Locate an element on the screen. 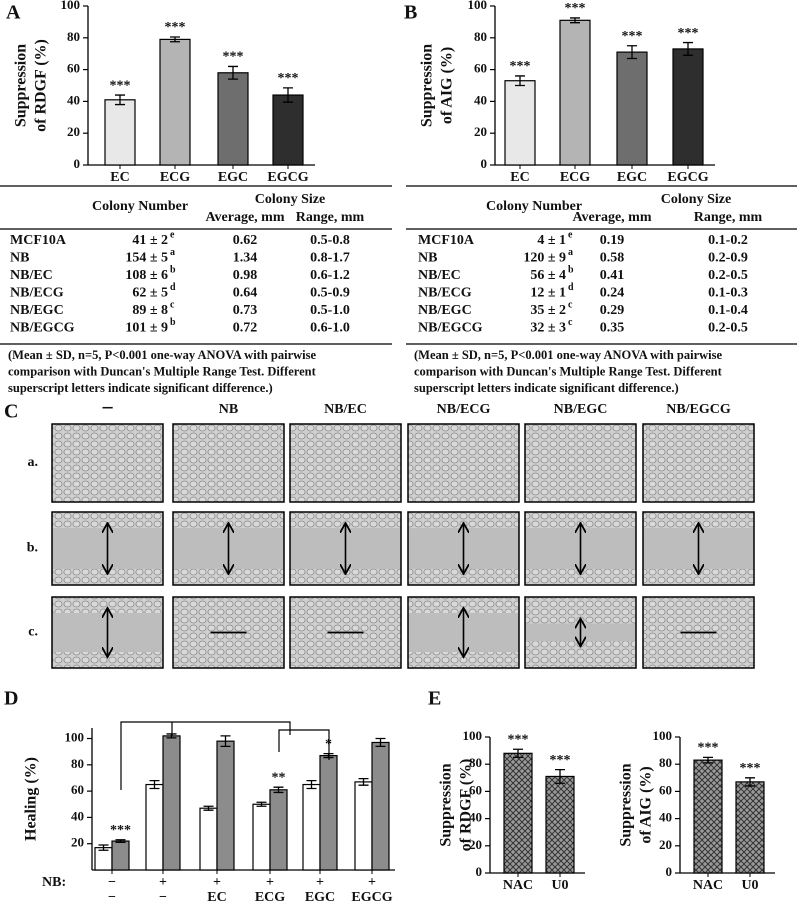  size-range: 0.6-1.2 is located at coordinates (330, 275).